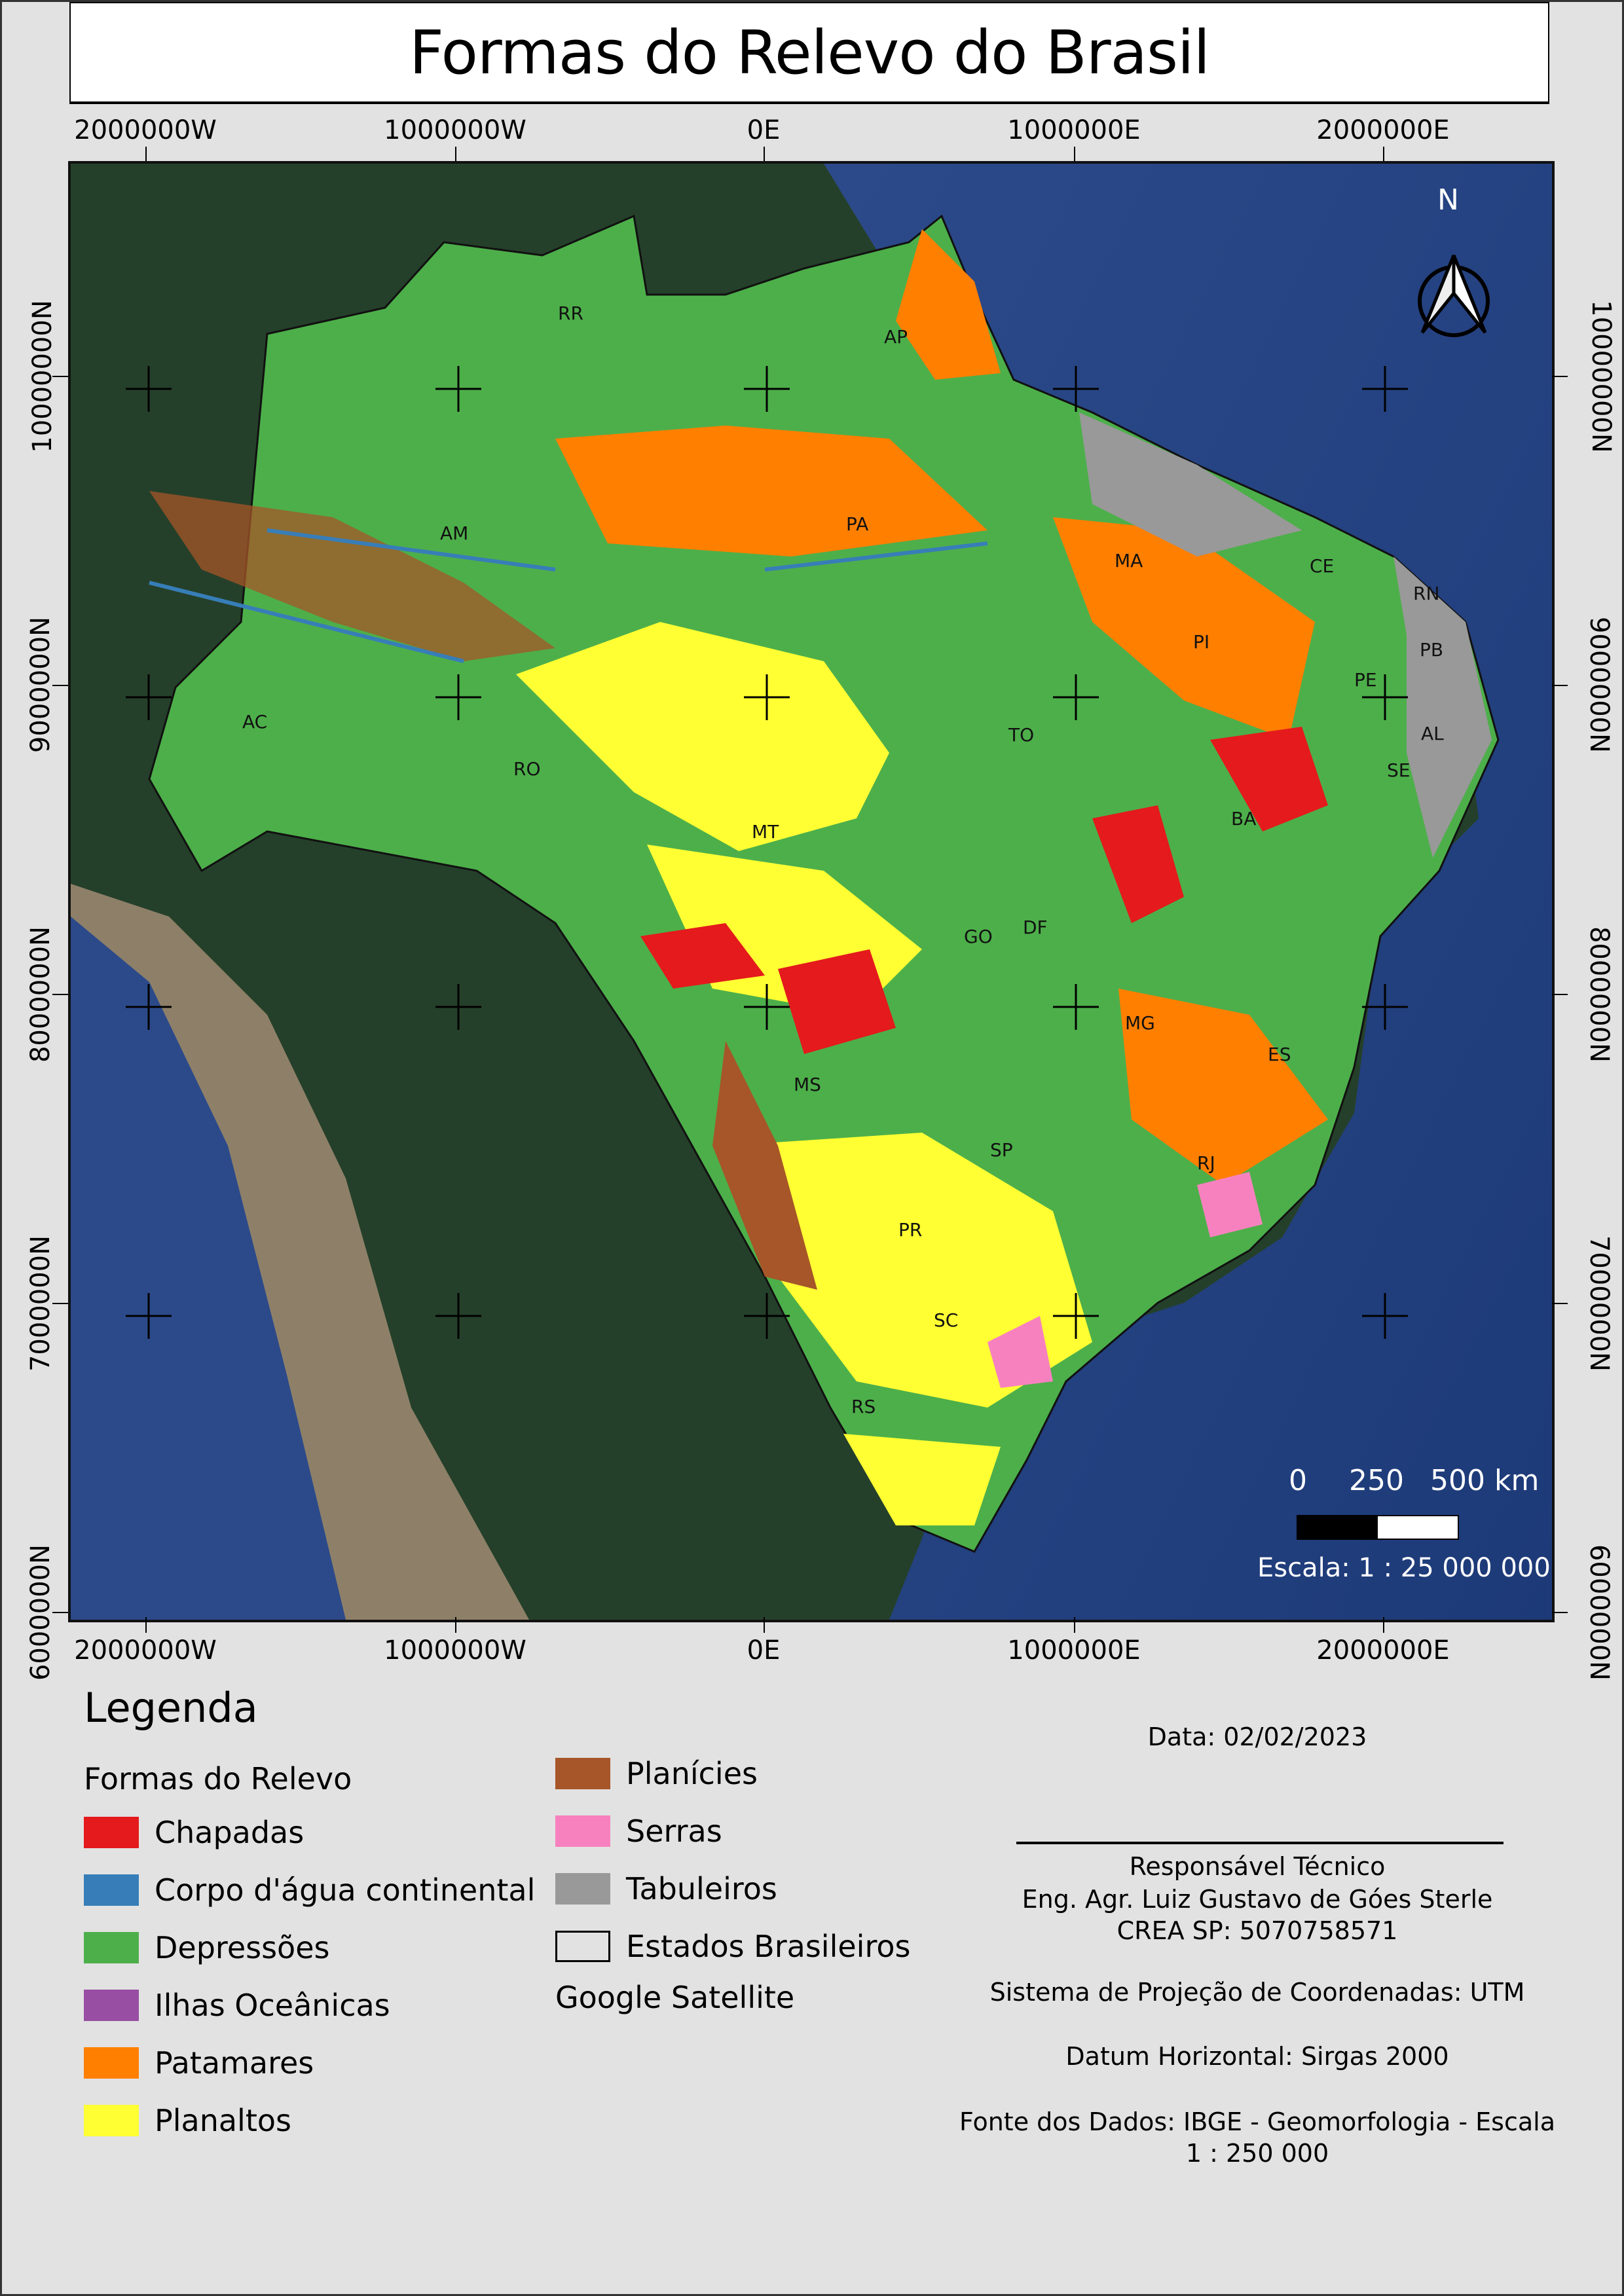 This screenshot has height=2296, width=1624. Describe the element at coordinates (1201, 642) in the screenshot. I see `state-label-pi: PI` at that location.